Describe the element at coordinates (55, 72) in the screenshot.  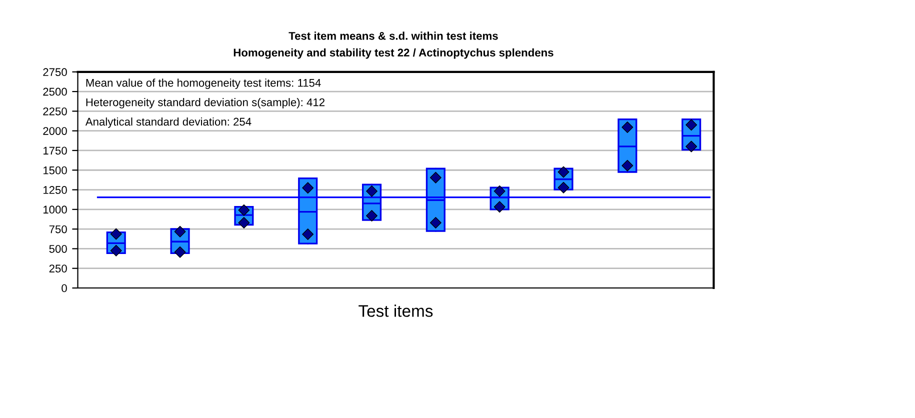
I see `y-tick-label: 2750` at that location.